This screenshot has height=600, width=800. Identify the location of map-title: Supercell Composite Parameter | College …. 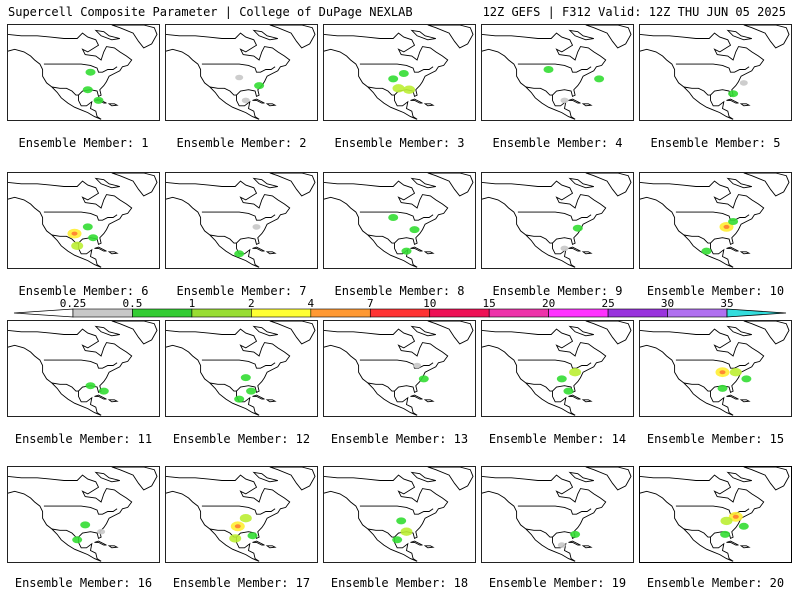
(210, 12).